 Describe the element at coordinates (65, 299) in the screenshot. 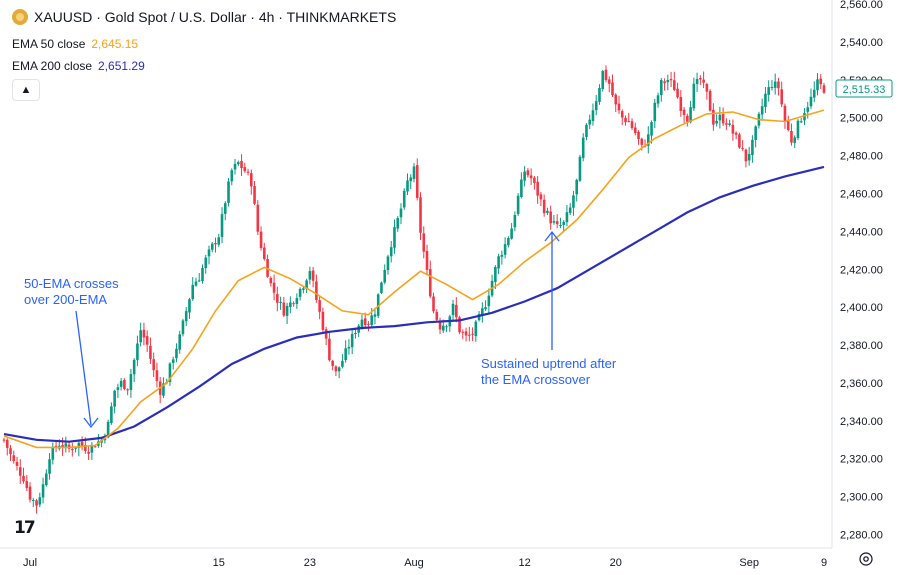

I see `annotation-ema-crossover-line2: over 200-EMA` at that location.